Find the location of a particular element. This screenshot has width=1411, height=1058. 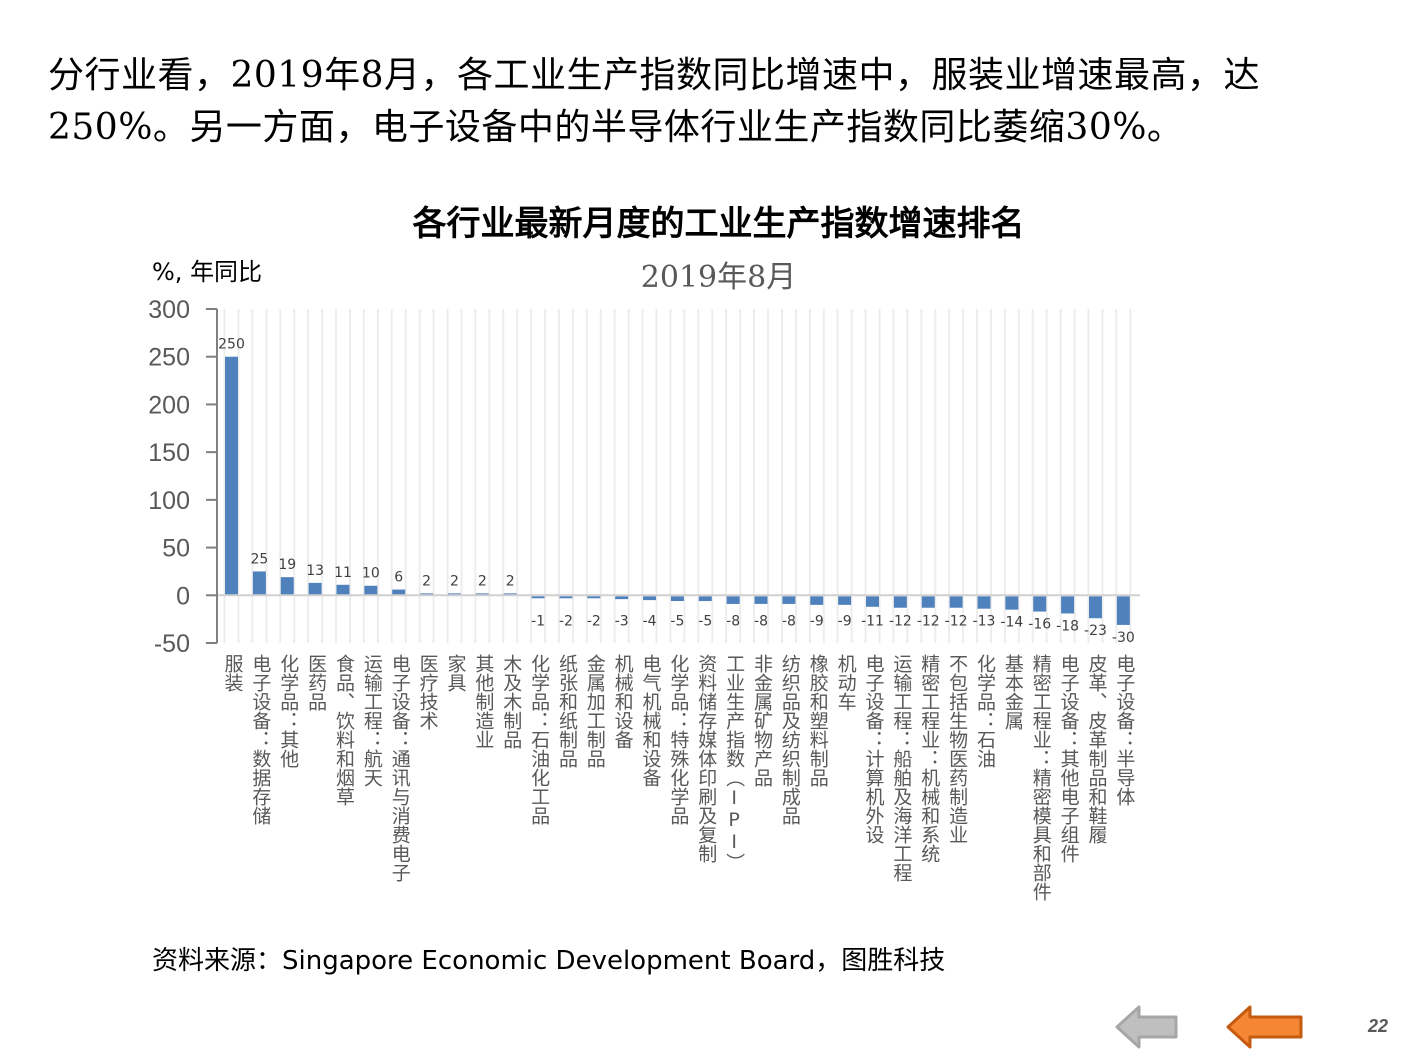

x-category-label: 服装 is located at coordinates (232, 673).